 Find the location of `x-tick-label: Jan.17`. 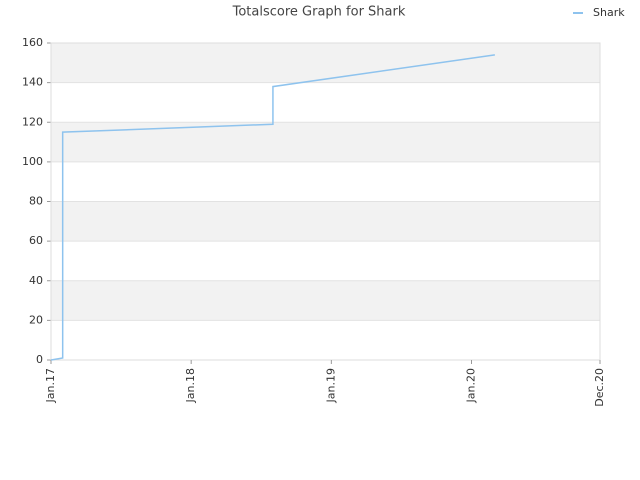

x-tick-label: Jan.17 is located at coordinates (50, 385).